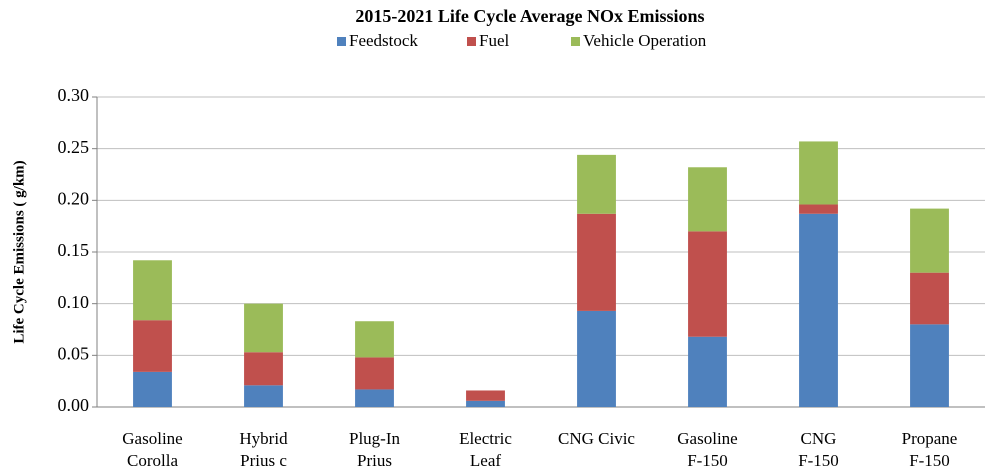 This screenshot has width=999, height=469. Describe the element at coordinates (74, 147) in the screenshot. I see `y-tick-label: 0.25` at that location.